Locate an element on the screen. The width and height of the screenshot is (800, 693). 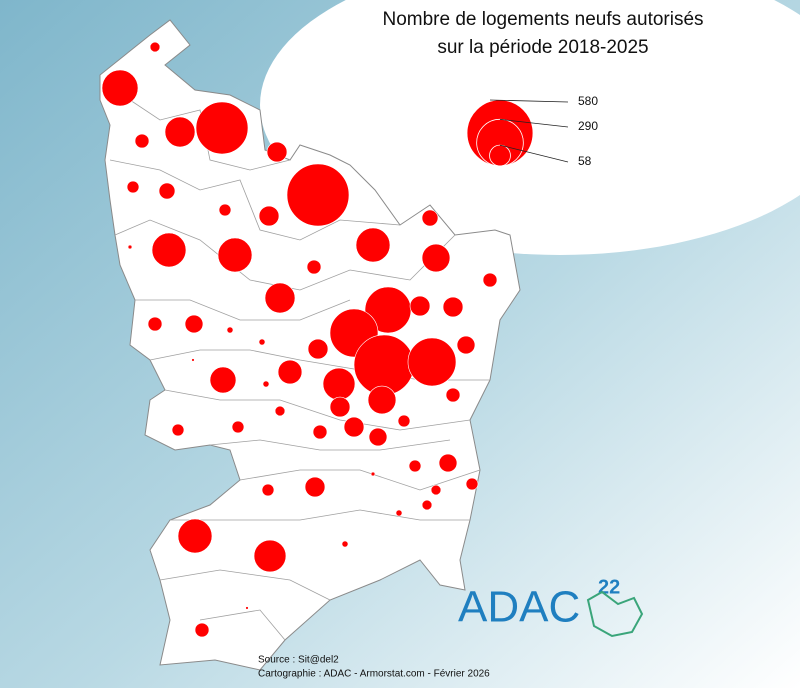
legend-circle is located at coordinates (500, 133).